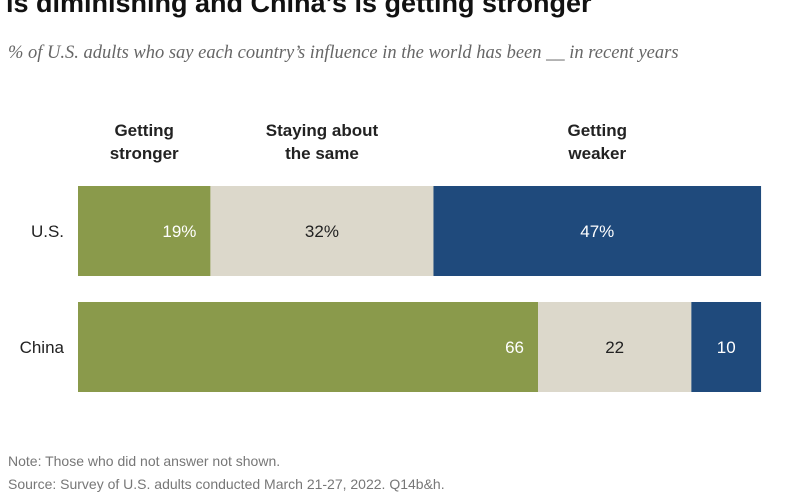 The height and width of the screenshot is (500, 800). Describe the element at coordinates (47, 231) in the screenshot. I see `row-label-u-s: U.S.` at that location.